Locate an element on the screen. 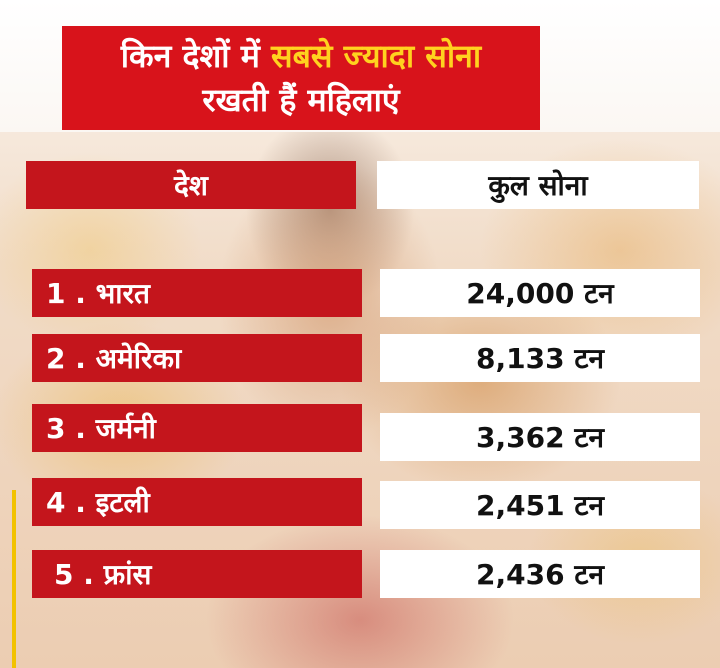  title-line-1: किन देशों में सबसे ज्यादा सोना is located at coordinates (301, 56).